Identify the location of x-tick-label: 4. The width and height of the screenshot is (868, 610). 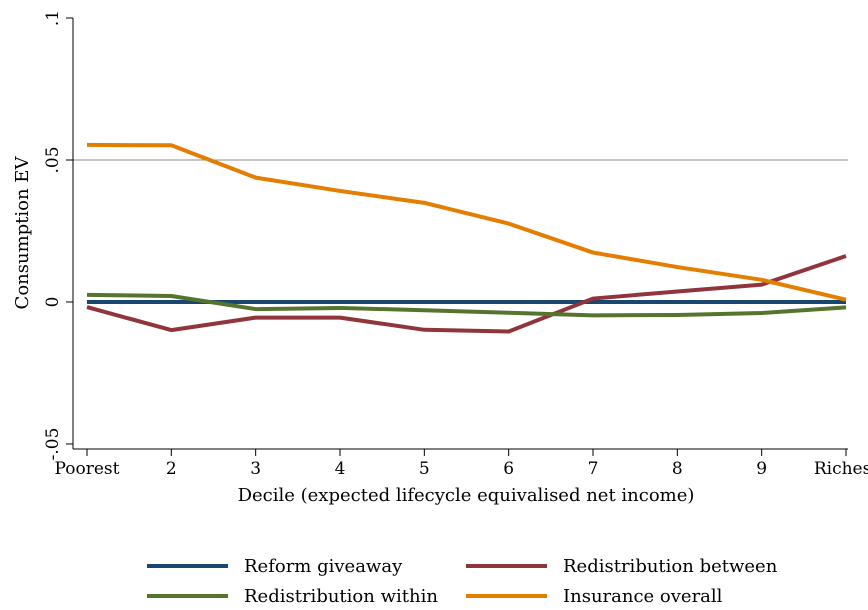
(340, 469).